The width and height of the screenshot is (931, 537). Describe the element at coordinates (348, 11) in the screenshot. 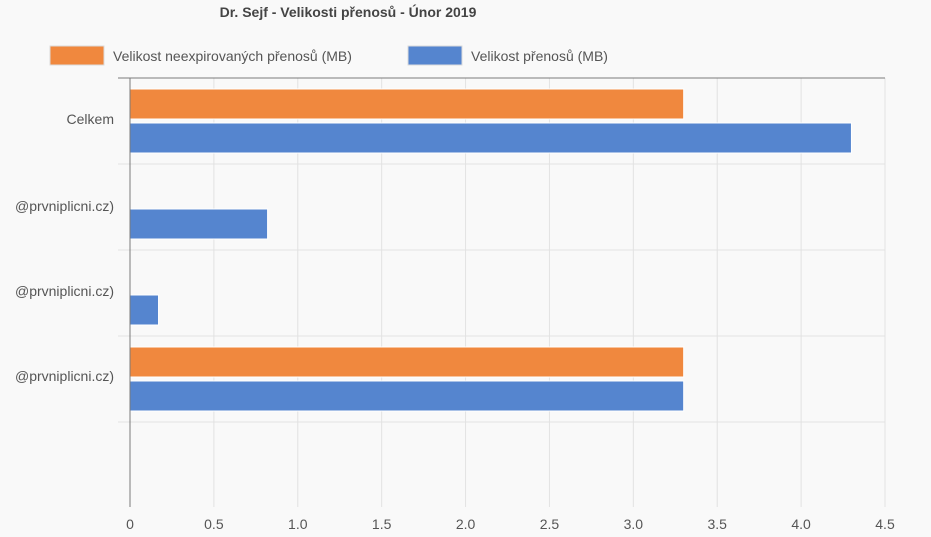

I see `chart-title: Dr. Sejf - Velikosti přenosů - Únor 2019` at that location.